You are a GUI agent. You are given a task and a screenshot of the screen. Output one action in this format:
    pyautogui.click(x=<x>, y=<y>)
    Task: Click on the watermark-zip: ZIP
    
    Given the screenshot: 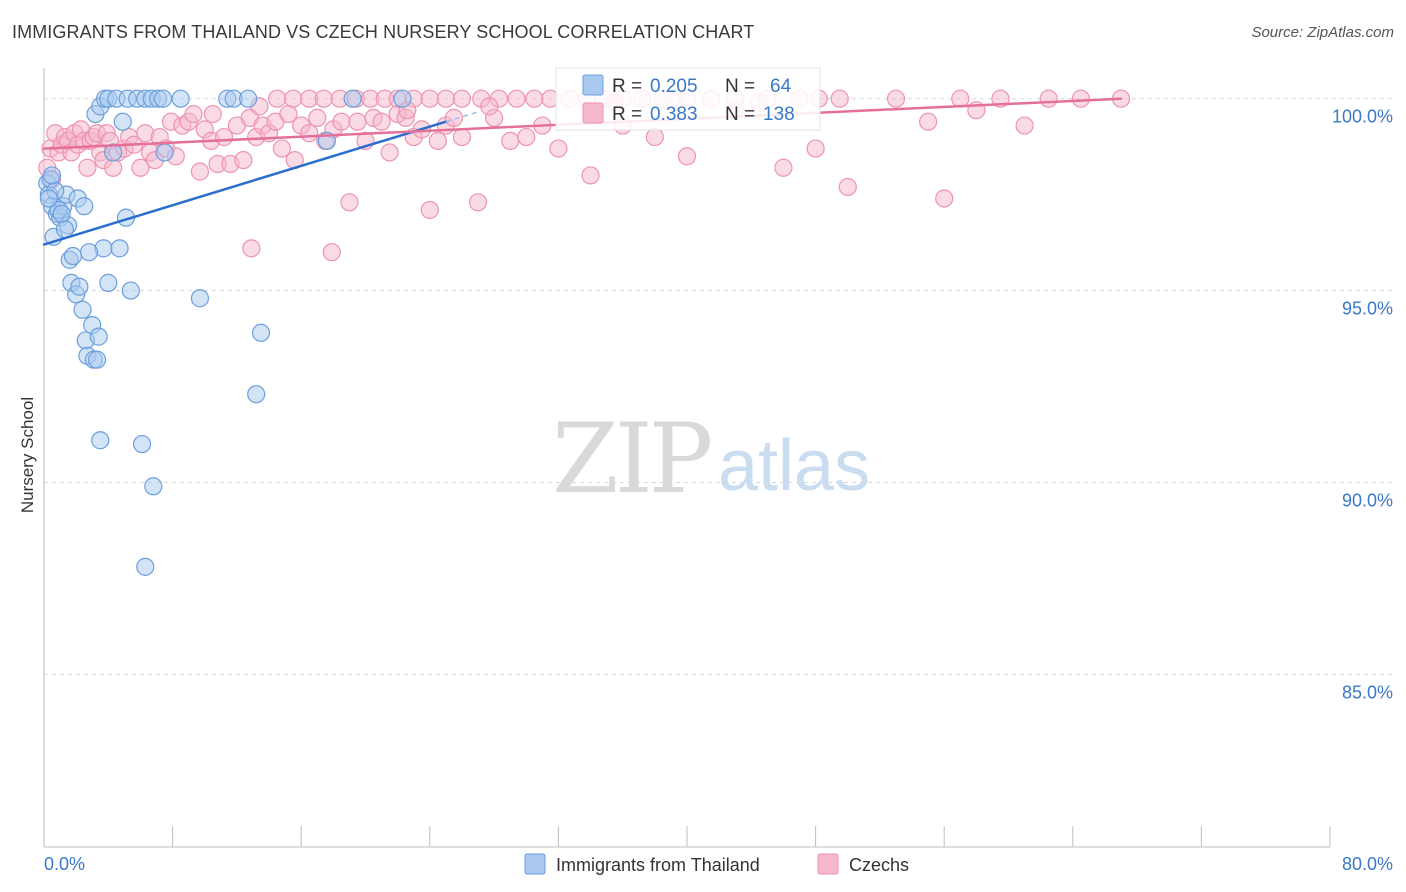 What is the action you would take?
    pyautogui.click(x=631, y=459)
    